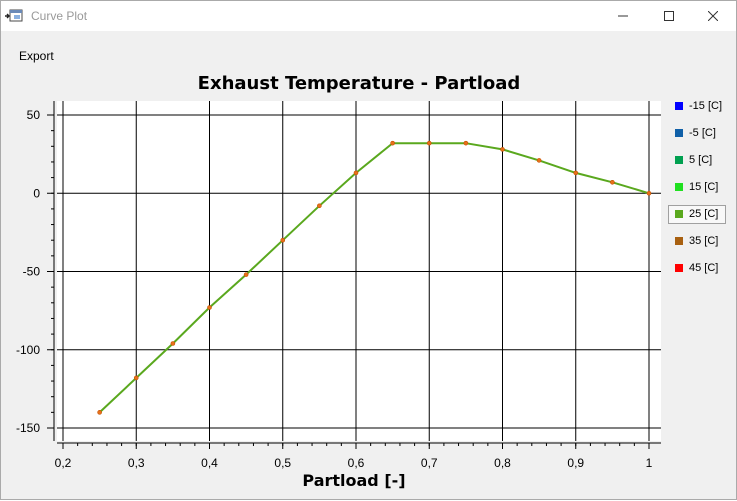 The image size is (737, 501). I want to click on x-tick-label: 0,9, so click(575, 463).